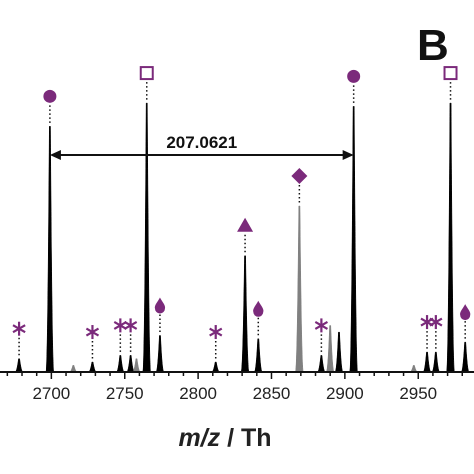 The width and height of the screenshot is (474, 474). Describe the element at coordinates (125, 393) in the screenshot. I see `x-tick-label: 2750` at that location.